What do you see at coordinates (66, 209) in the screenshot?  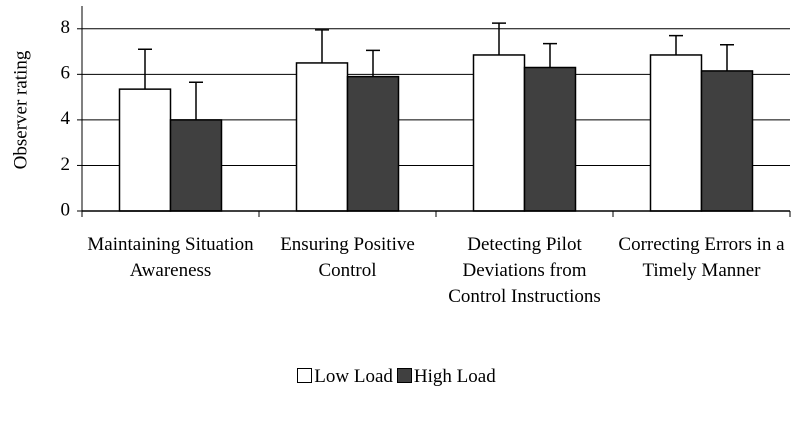 I see `y-tick-label: 0` at bounding box center [66, 209].